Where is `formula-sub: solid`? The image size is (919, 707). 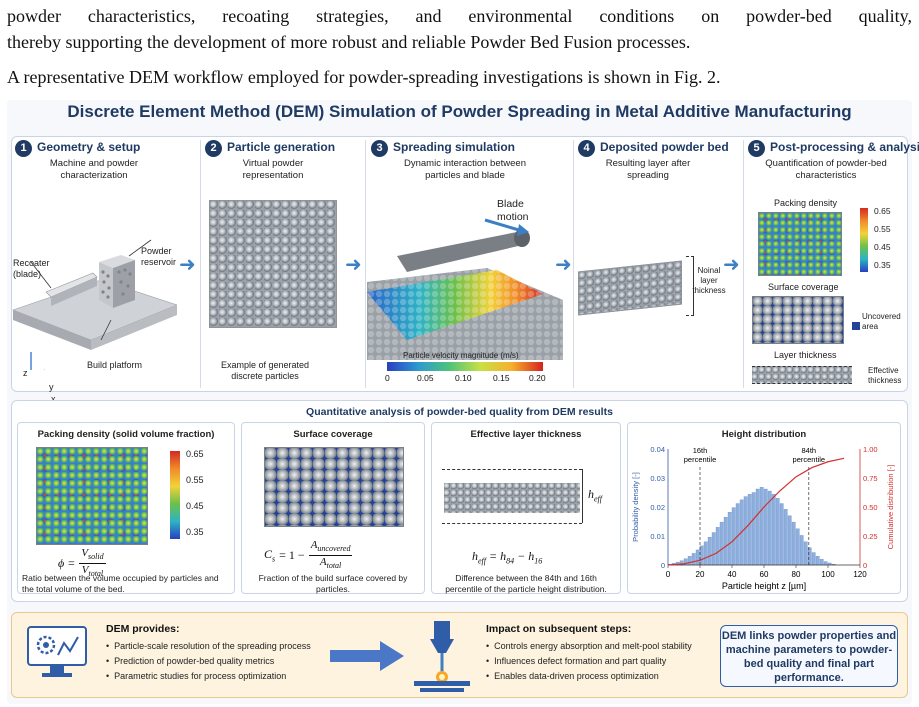
formula-sub: solid is located at coordinates (96, 557).